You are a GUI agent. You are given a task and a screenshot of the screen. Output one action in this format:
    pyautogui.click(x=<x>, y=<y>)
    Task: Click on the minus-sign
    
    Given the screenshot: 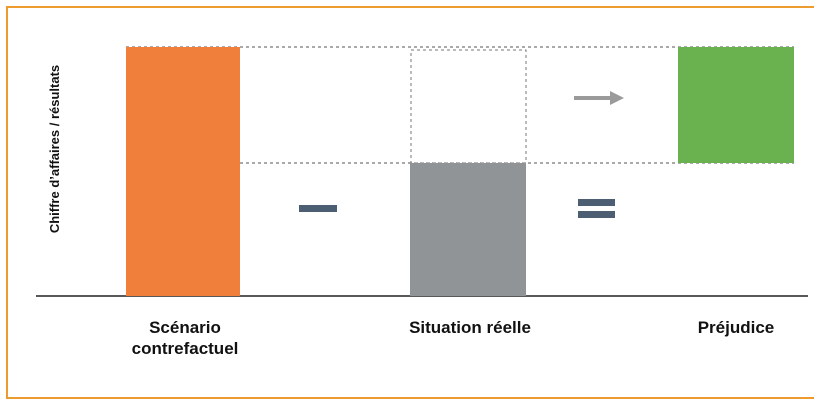 What is the action you would take?
    pyautogui.click(x=318, y=208)
    